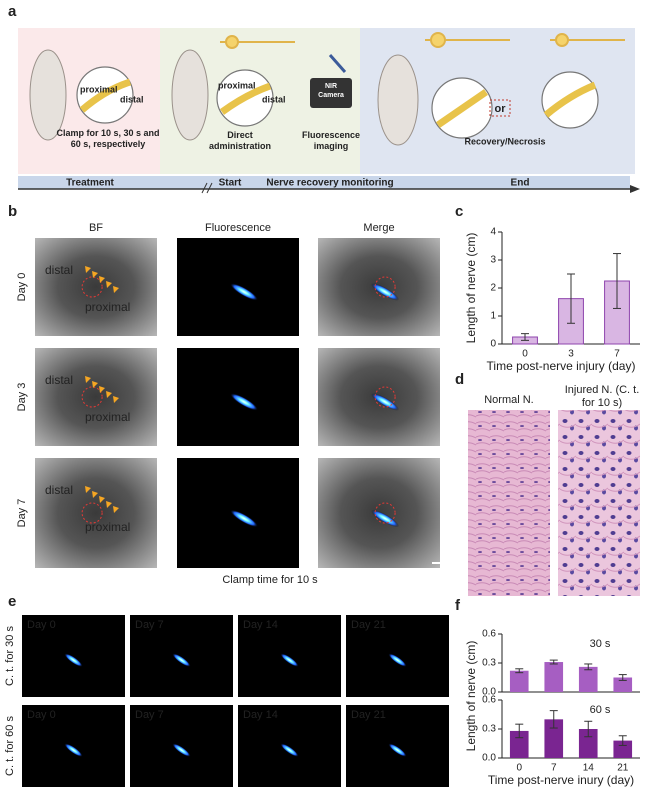 The height and width of the screenshot is (787, 650). What do you see at coordinates (635, 189) in the screenshot?
I see `timeline-arrow` at bounding box center [635, 189].